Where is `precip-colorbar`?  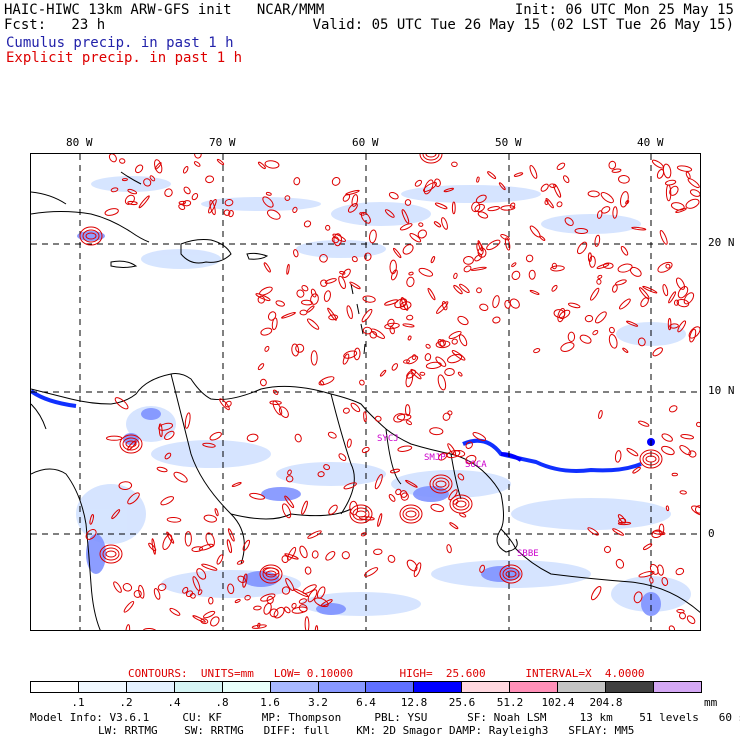 precip-colorbar is located at coordinates (366, 687).